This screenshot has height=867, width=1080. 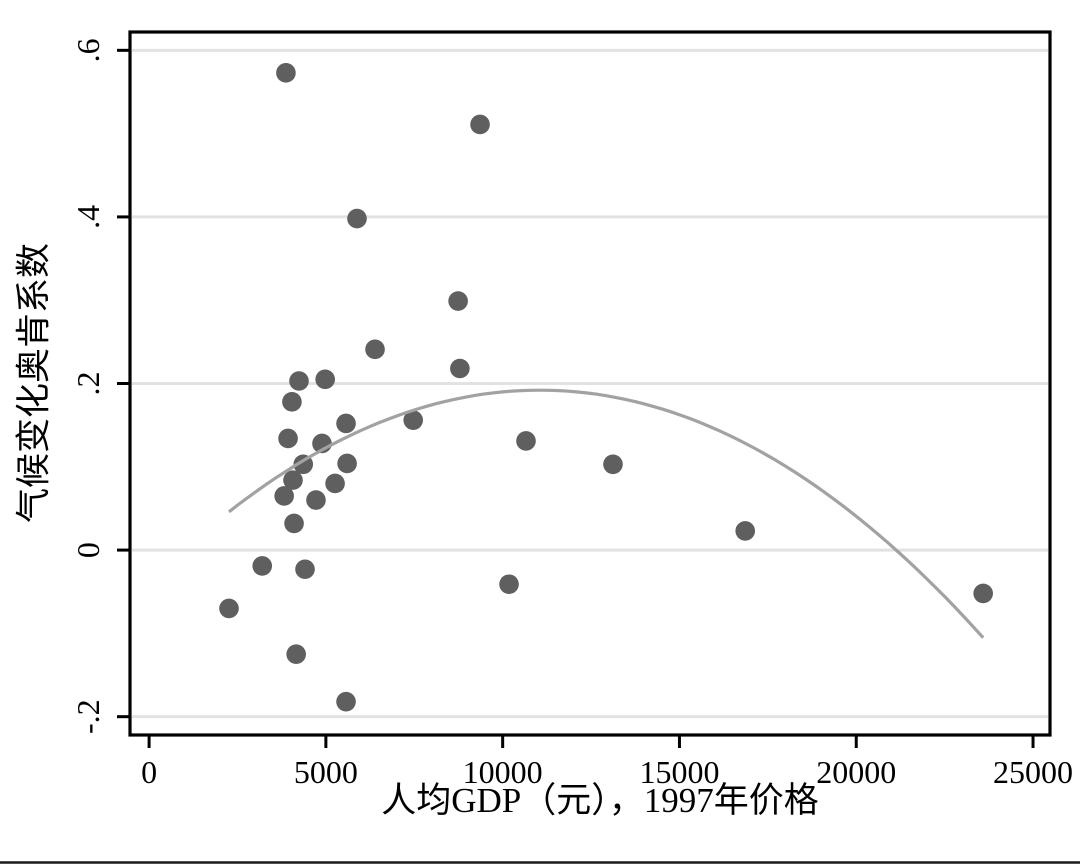 I want to click on y-tick-label: -.2, so click(x=88, y=716).